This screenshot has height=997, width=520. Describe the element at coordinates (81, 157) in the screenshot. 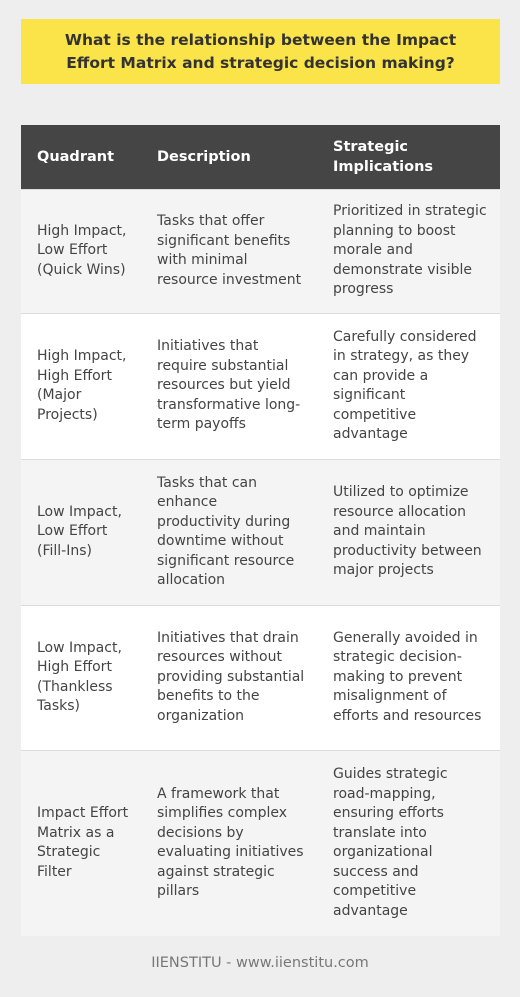

I see `header-quadrant: Quadrant` at that location.